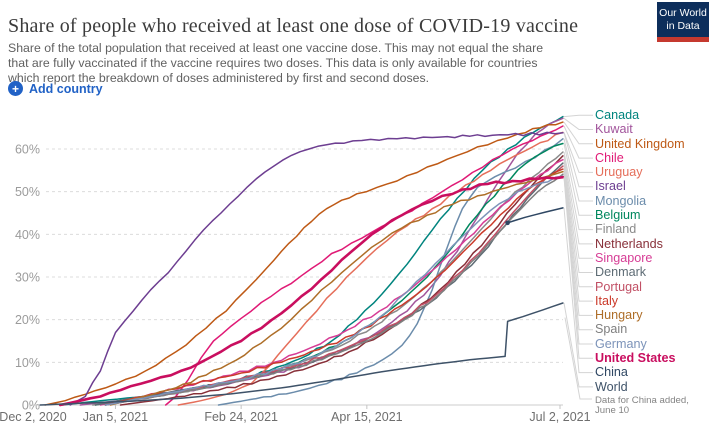 This screenshot has width=709, height=431. I want to click on legend-connector-mongolia, so click(578, 170).